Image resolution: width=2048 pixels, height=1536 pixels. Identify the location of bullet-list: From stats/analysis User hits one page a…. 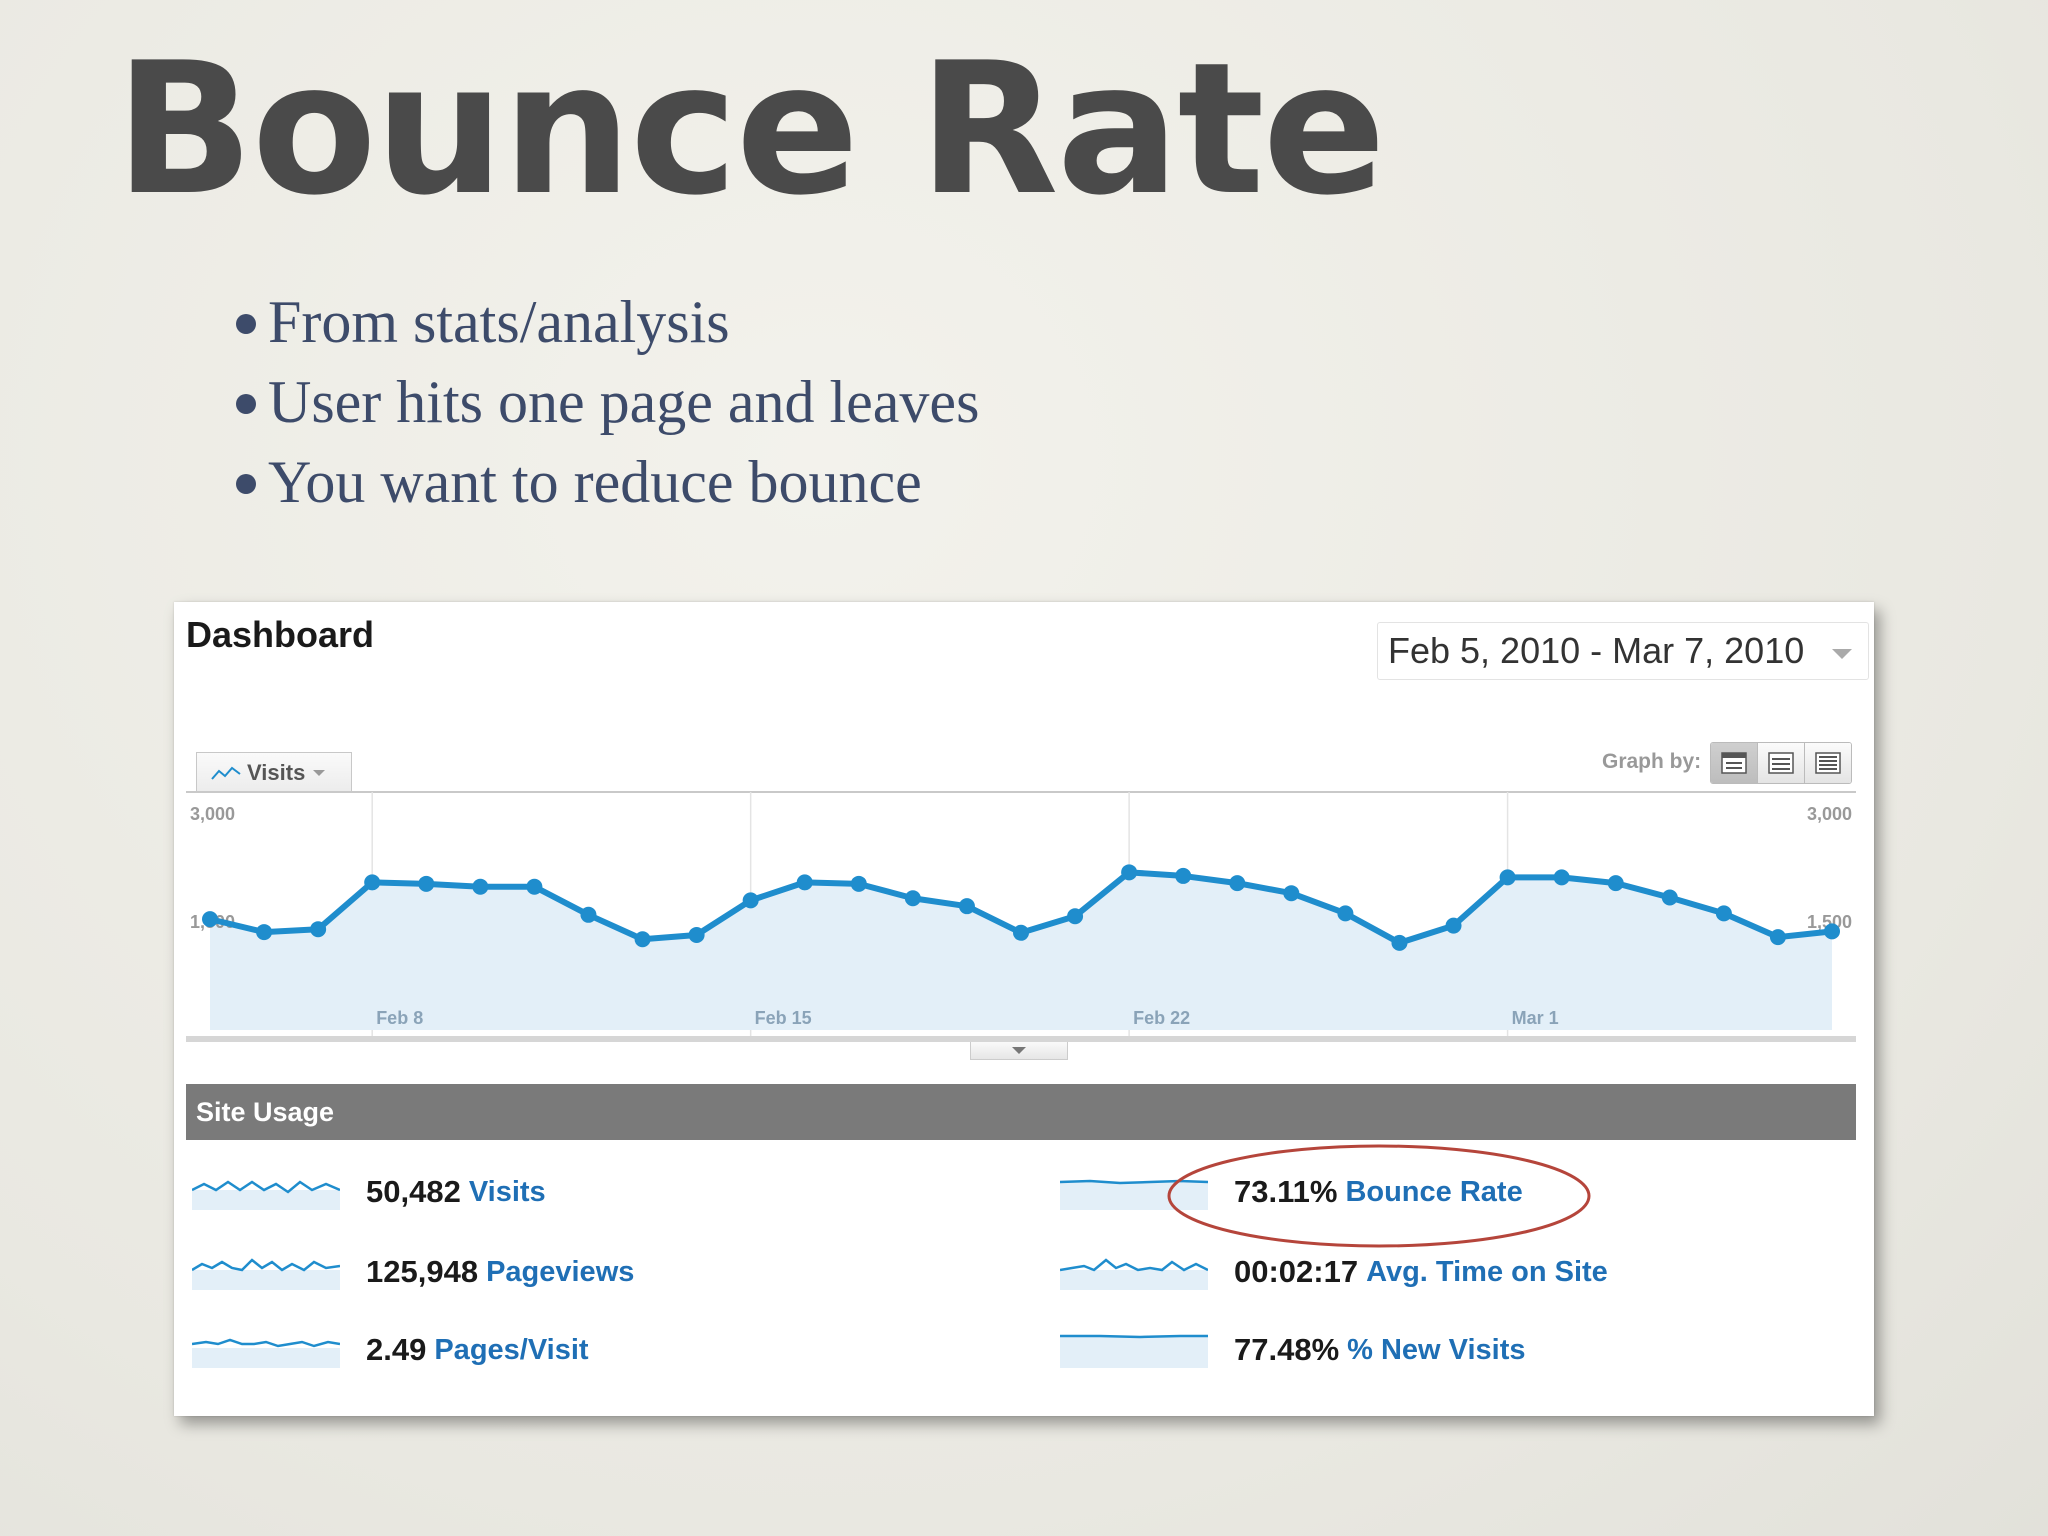
(607, 402).